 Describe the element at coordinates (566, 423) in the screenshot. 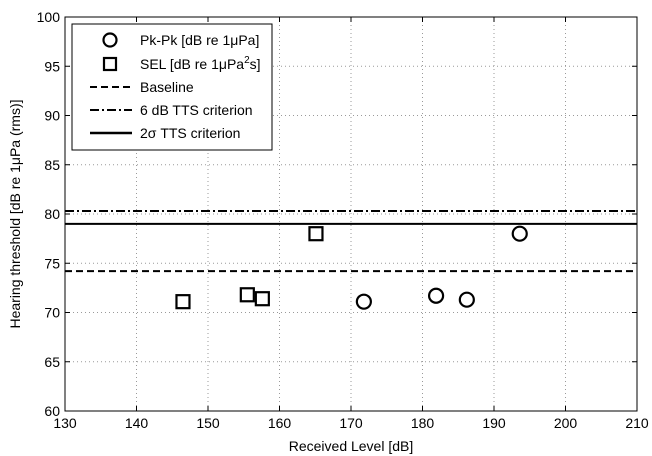

I see `x-tick-label: 200` at that location.